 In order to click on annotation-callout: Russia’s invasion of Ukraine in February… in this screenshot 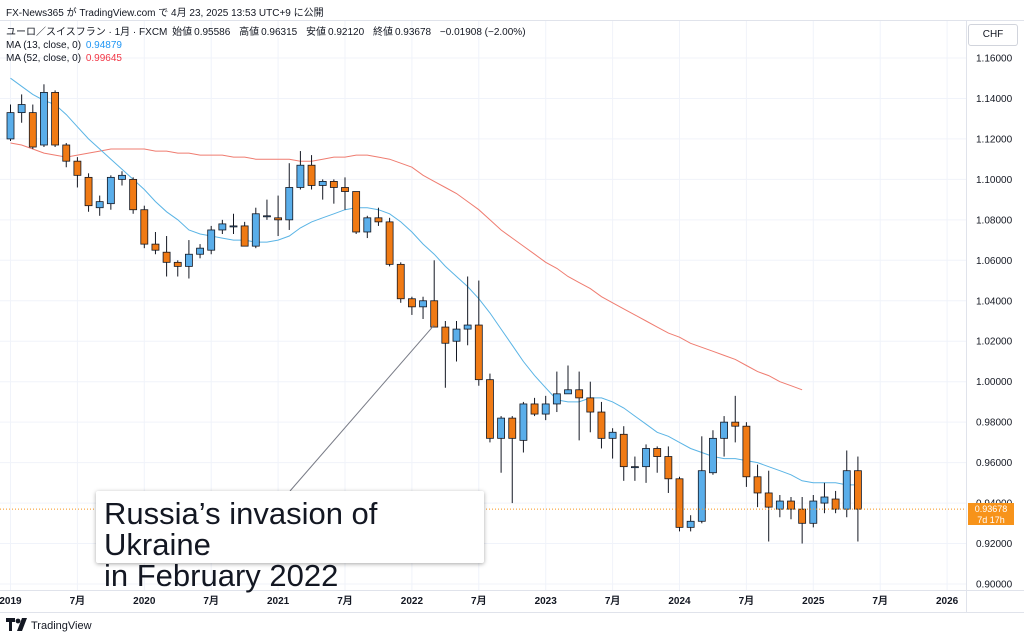, I will do `click(290, 541)`.